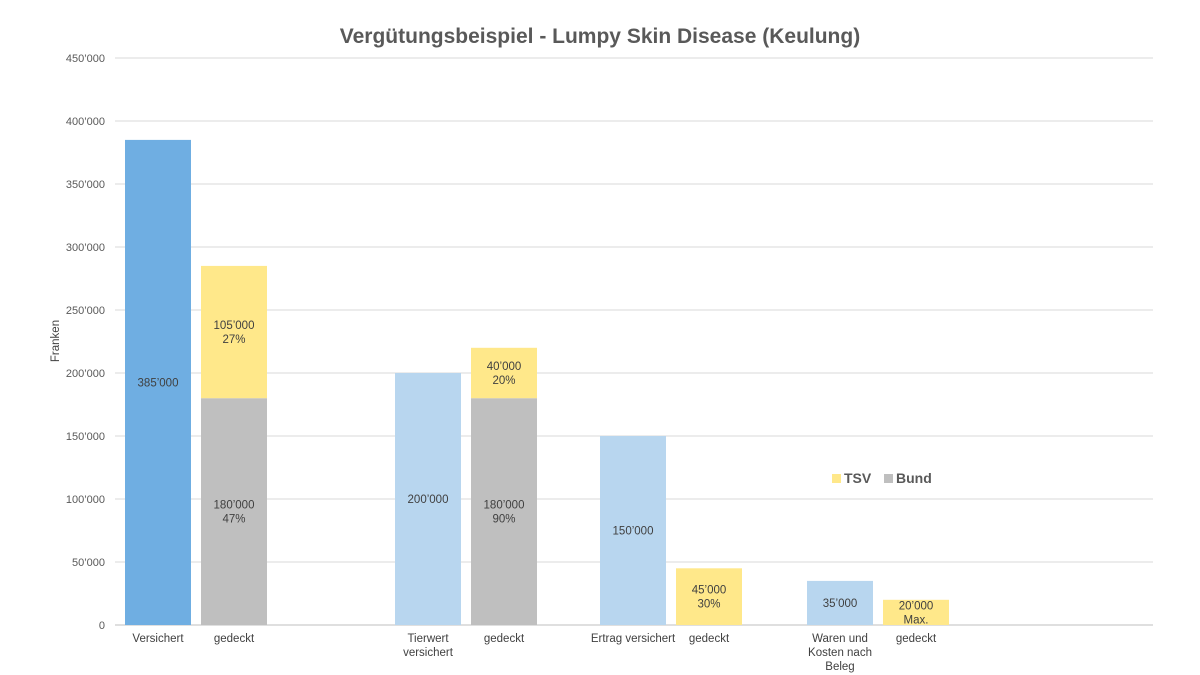 This screenshot has width=1200, height=675. I want to click on data-label: 180’000 90%, so click(504, 513).